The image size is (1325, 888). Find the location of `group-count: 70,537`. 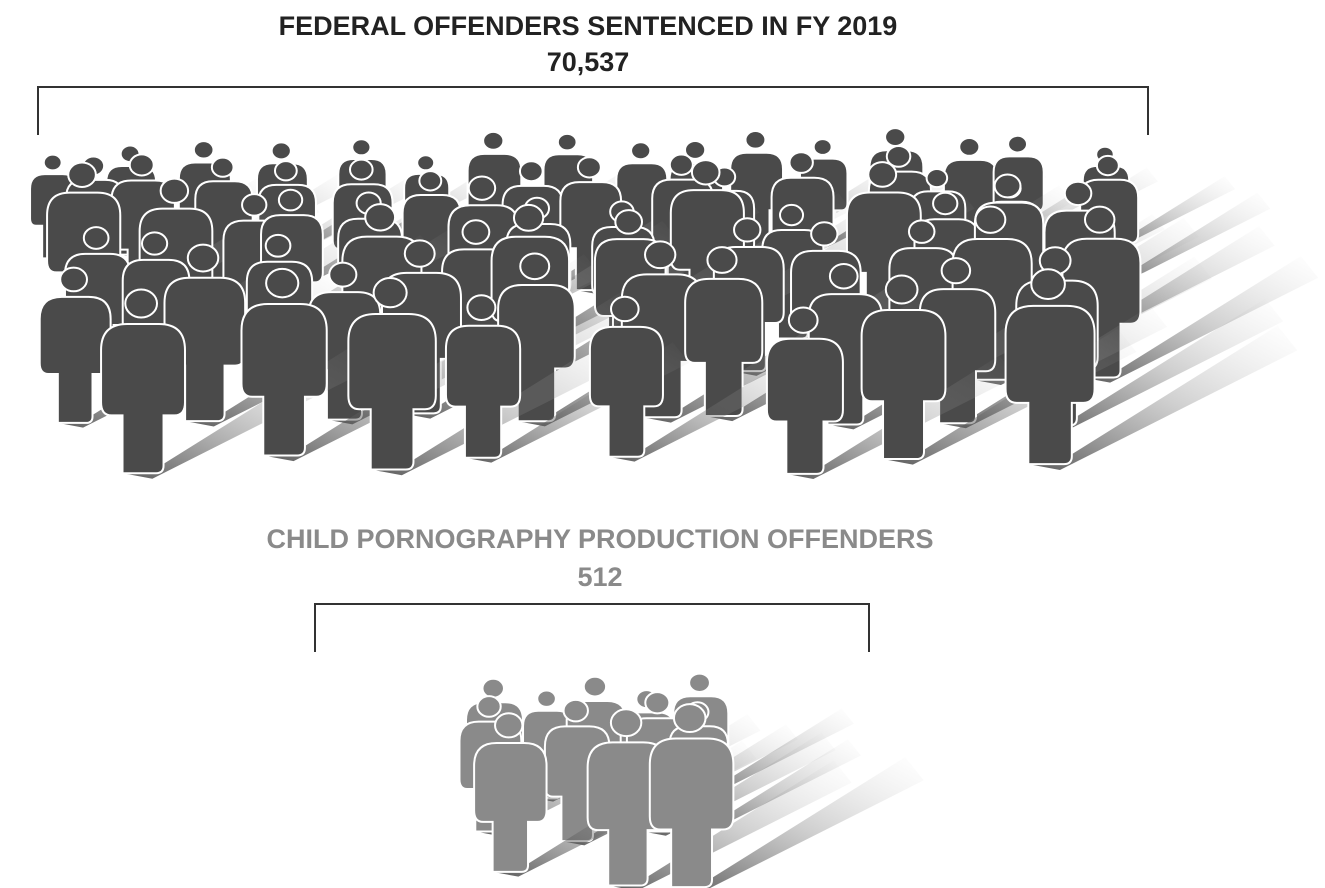

group-count: 70,537 is located at coordinates (588, 62).